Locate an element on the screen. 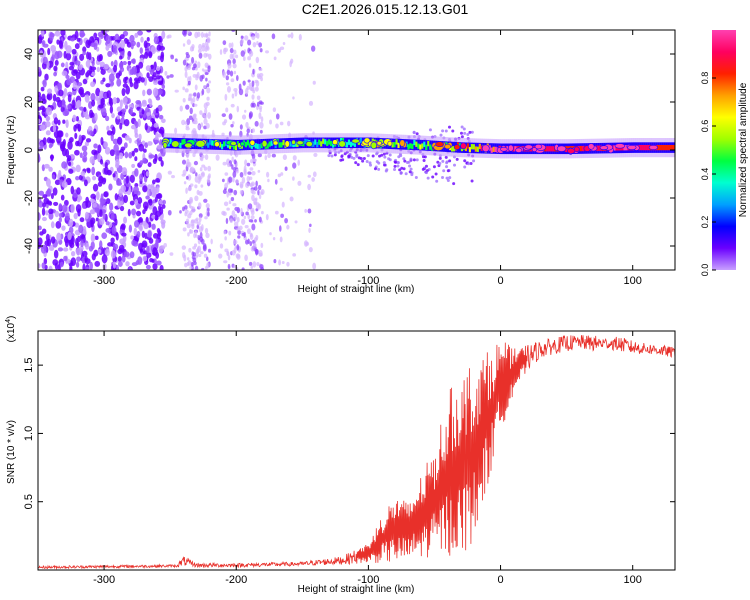  tone-blob is located at coordinates (275, 143).